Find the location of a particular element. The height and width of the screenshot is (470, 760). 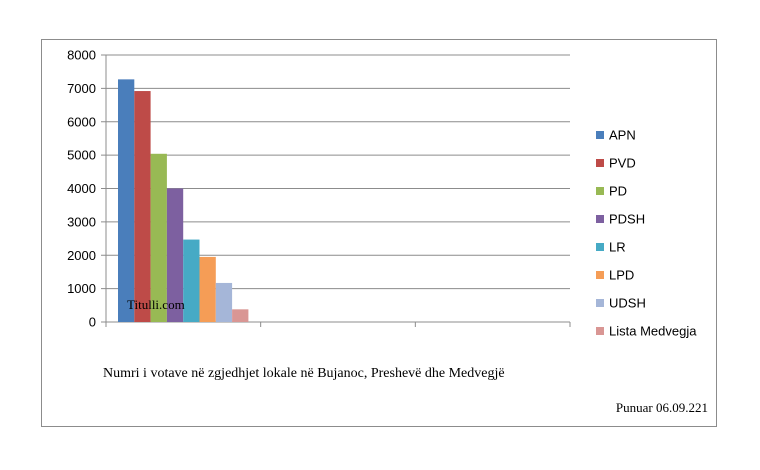

legend-label: LPD is located at coordinates (621, 275).